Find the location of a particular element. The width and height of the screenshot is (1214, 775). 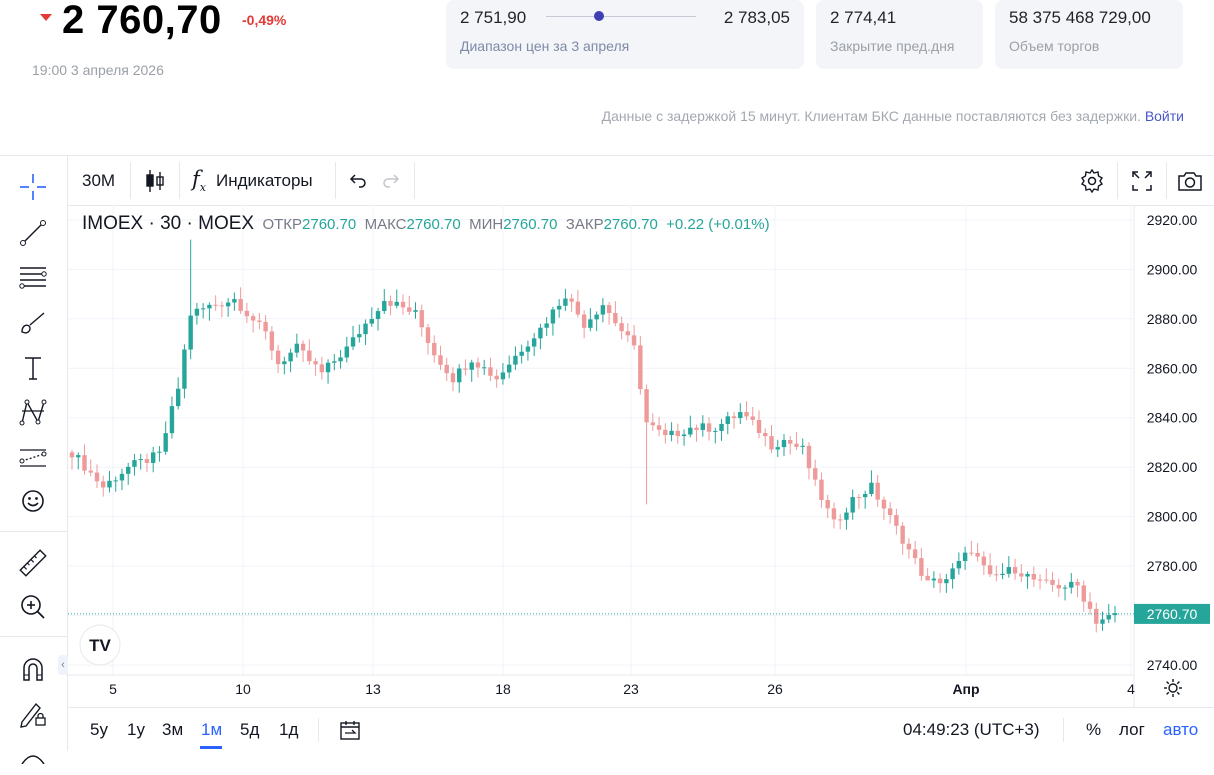

pattern-icon is located at coordinates (33, 412).